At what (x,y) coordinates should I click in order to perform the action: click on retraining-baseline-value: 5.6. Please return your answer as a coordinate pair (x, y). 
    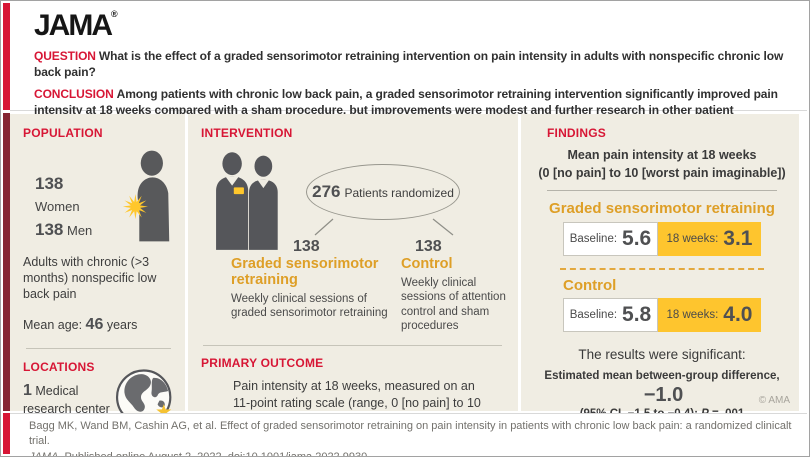
    Looking at the image, I should click on (637, 238).